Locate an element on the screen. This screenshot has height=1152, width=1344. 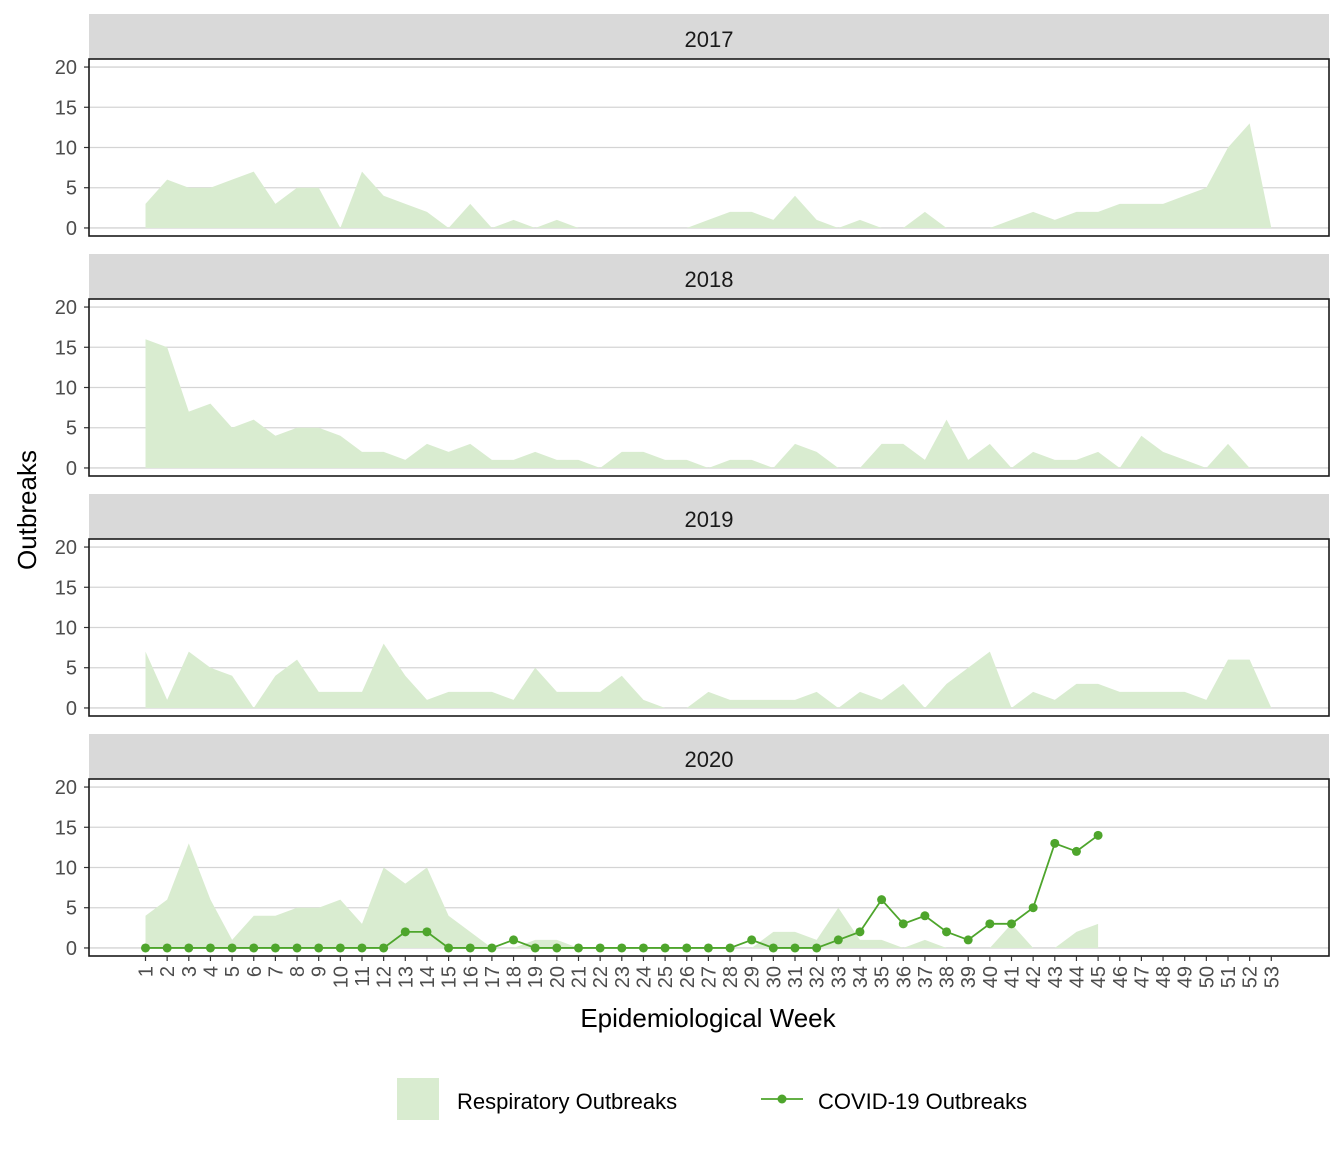
x-tick-label-2: 2 is located at coordinates (168, 971).